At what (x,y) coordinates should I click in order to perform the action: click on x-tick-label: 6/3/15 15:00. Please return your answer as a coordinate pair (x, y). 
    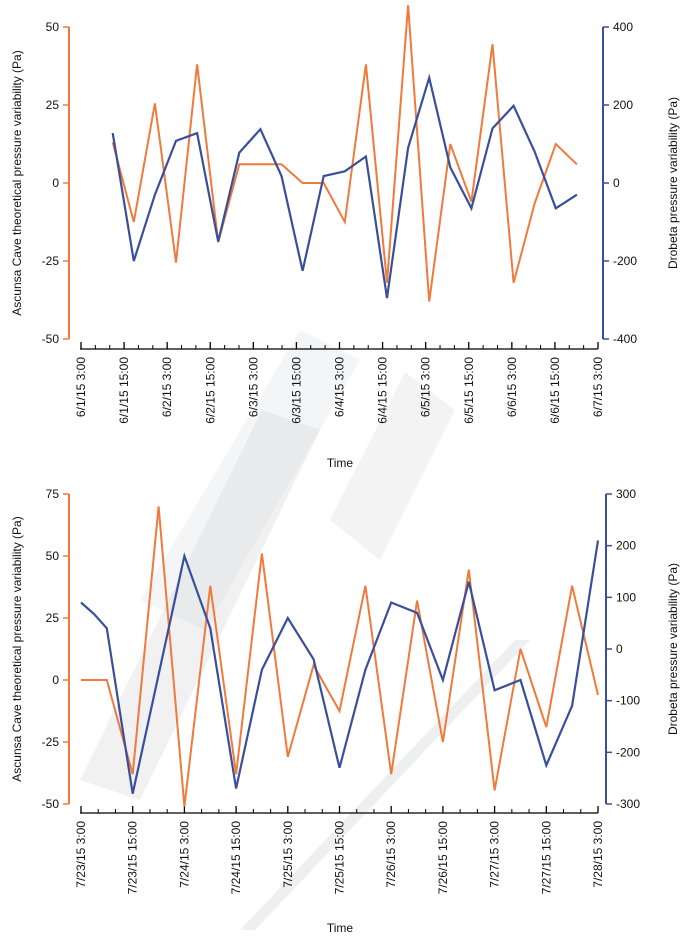
    Looking at the image, I should click on (296, 390).